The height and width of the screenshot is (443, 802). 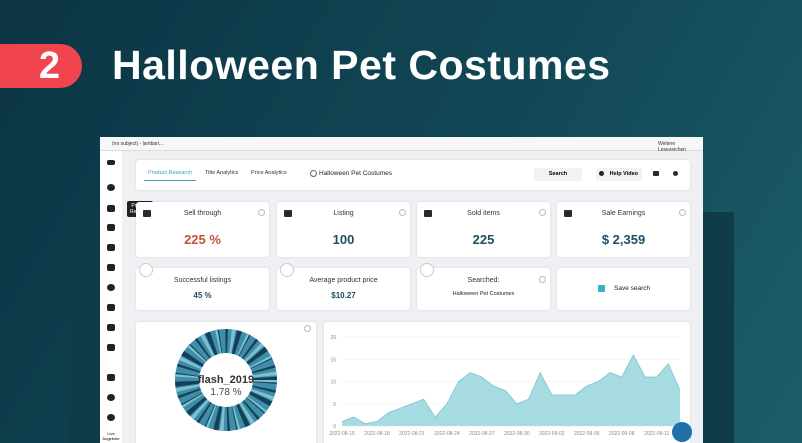 I want to click on donut-segments, so click(x=226, y=380).